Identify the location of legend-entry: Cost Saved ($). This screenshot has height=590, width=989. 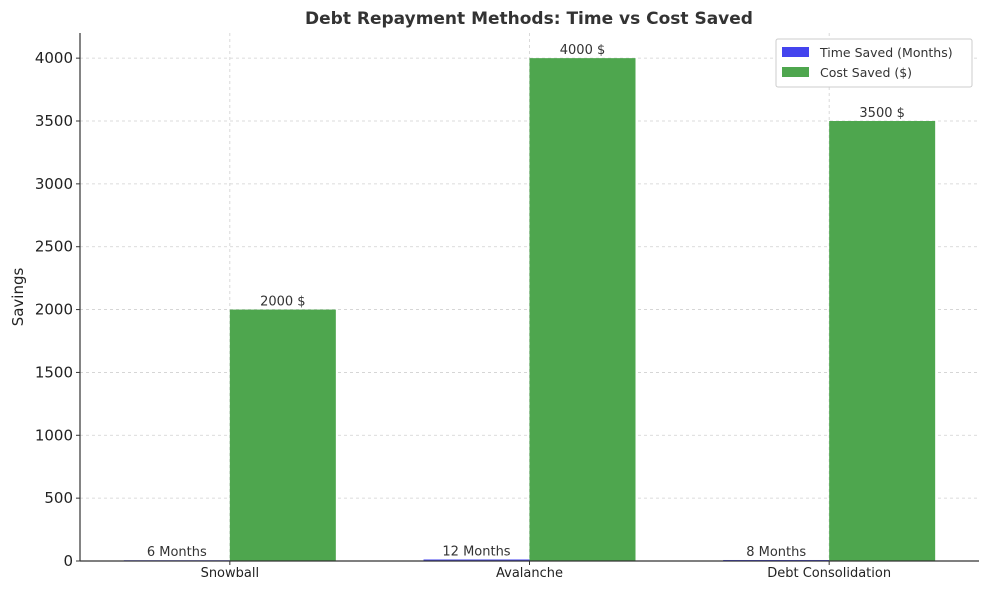
(866, 72).